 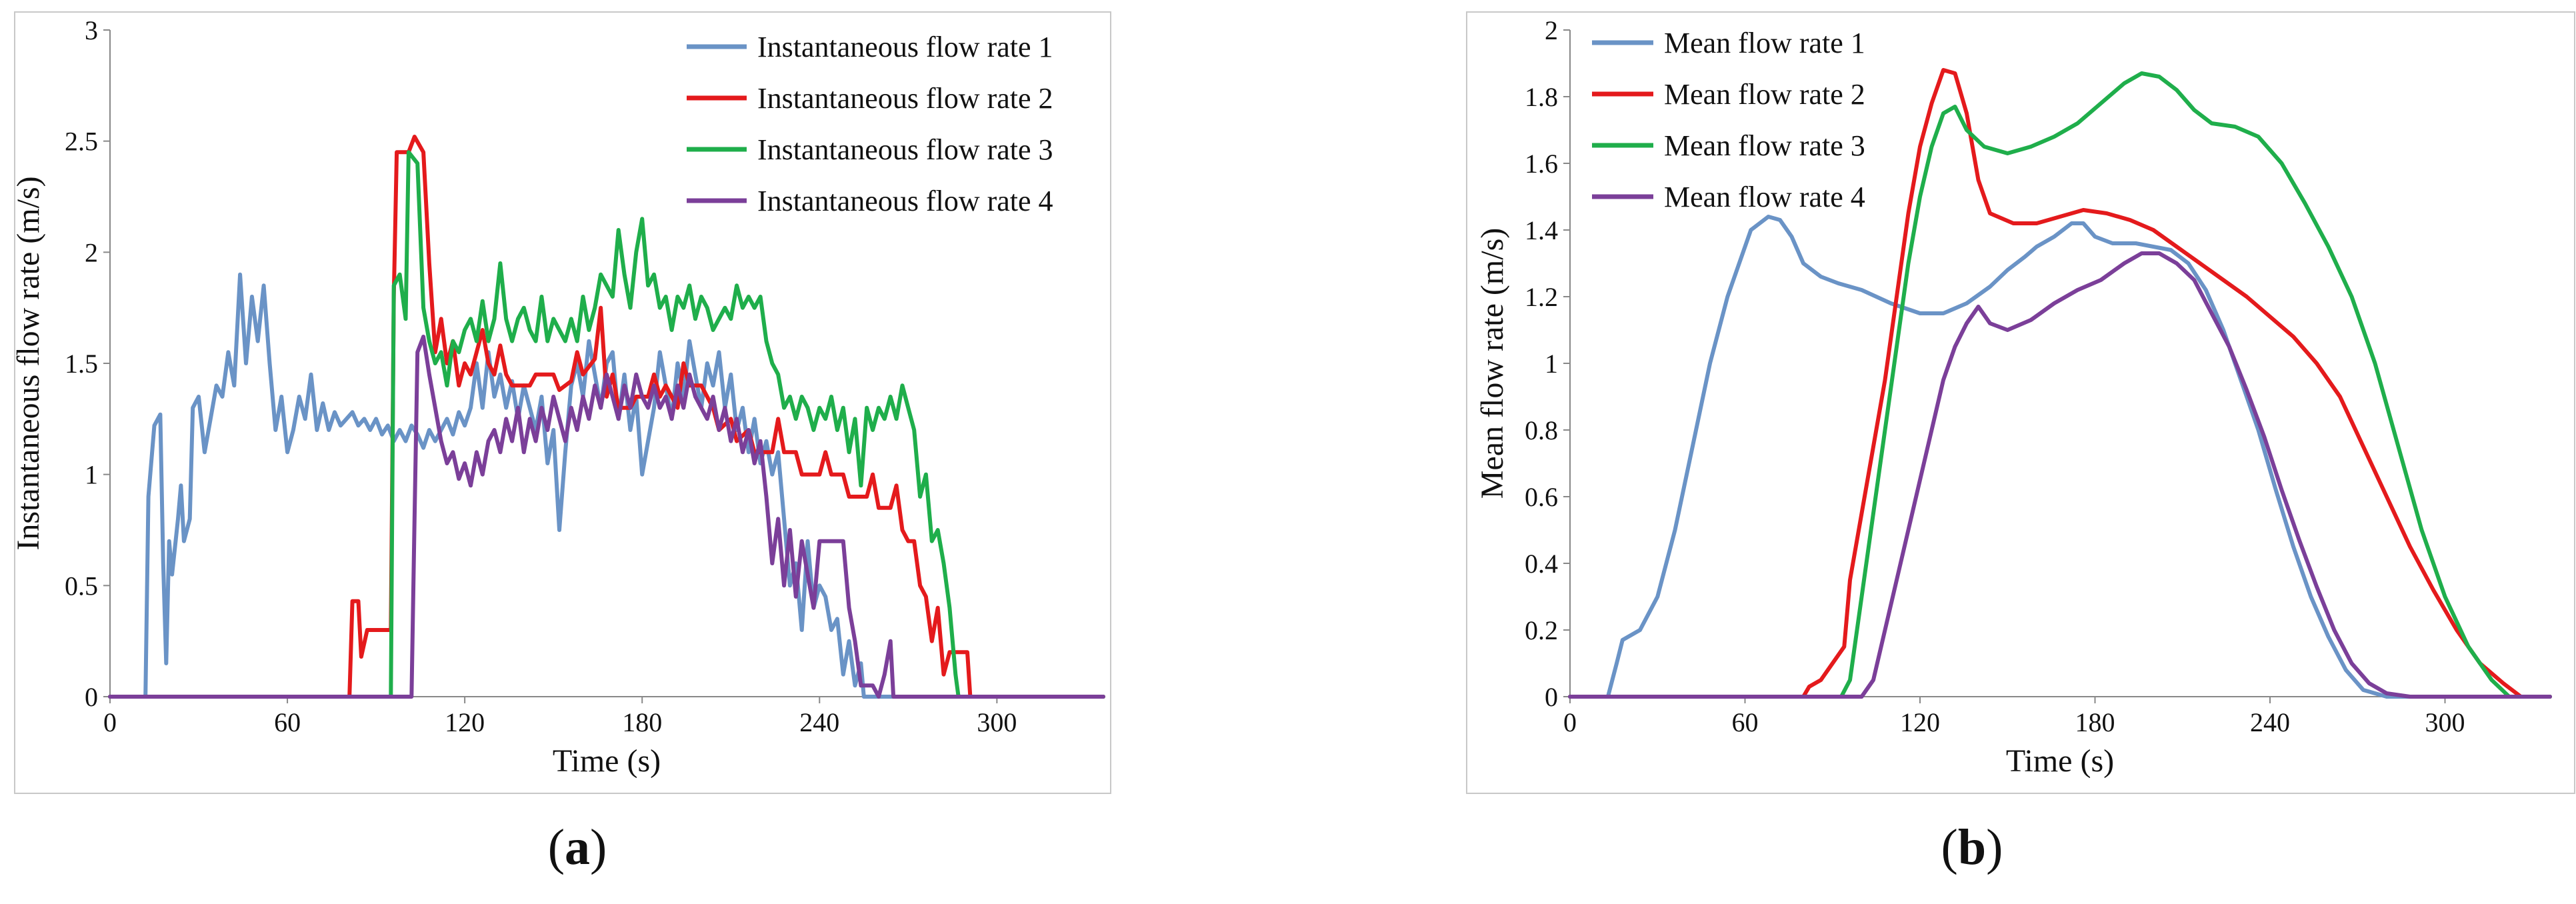 I want to click on legend-label-1: Instantaneous flow rate 1, so click(x=905, y=47).